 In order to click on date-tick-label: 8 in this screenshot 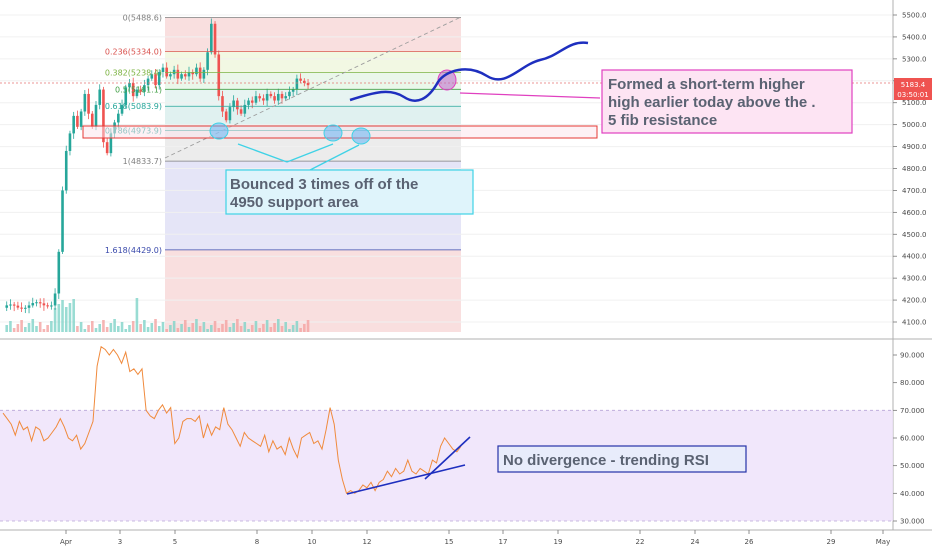, I will do `click(257, 542)`.